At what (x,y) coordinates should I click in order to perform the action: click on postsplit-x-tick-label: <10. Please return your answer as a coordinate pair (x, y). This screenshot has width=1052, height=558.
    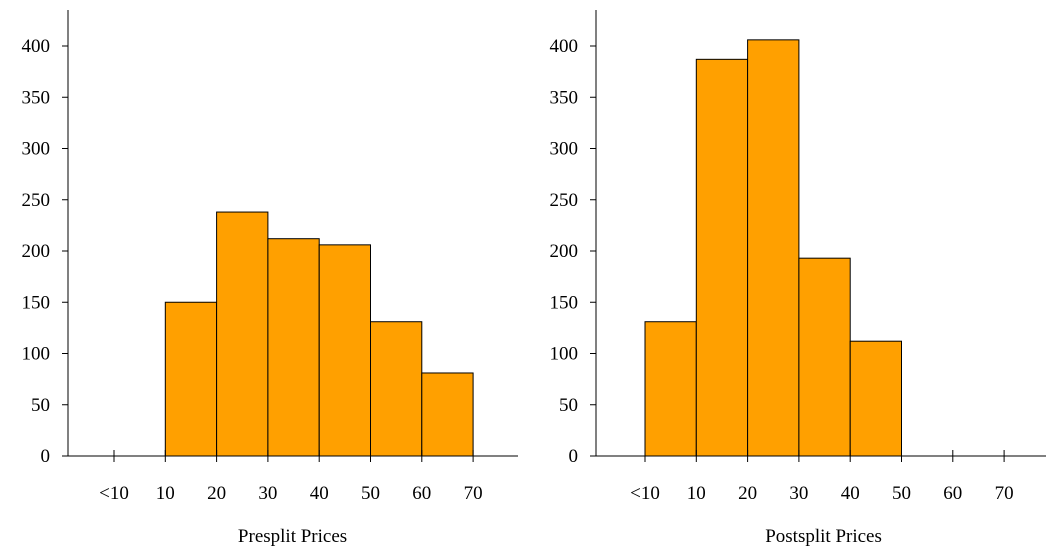
    Looking at the image, I should click on (645, 493).